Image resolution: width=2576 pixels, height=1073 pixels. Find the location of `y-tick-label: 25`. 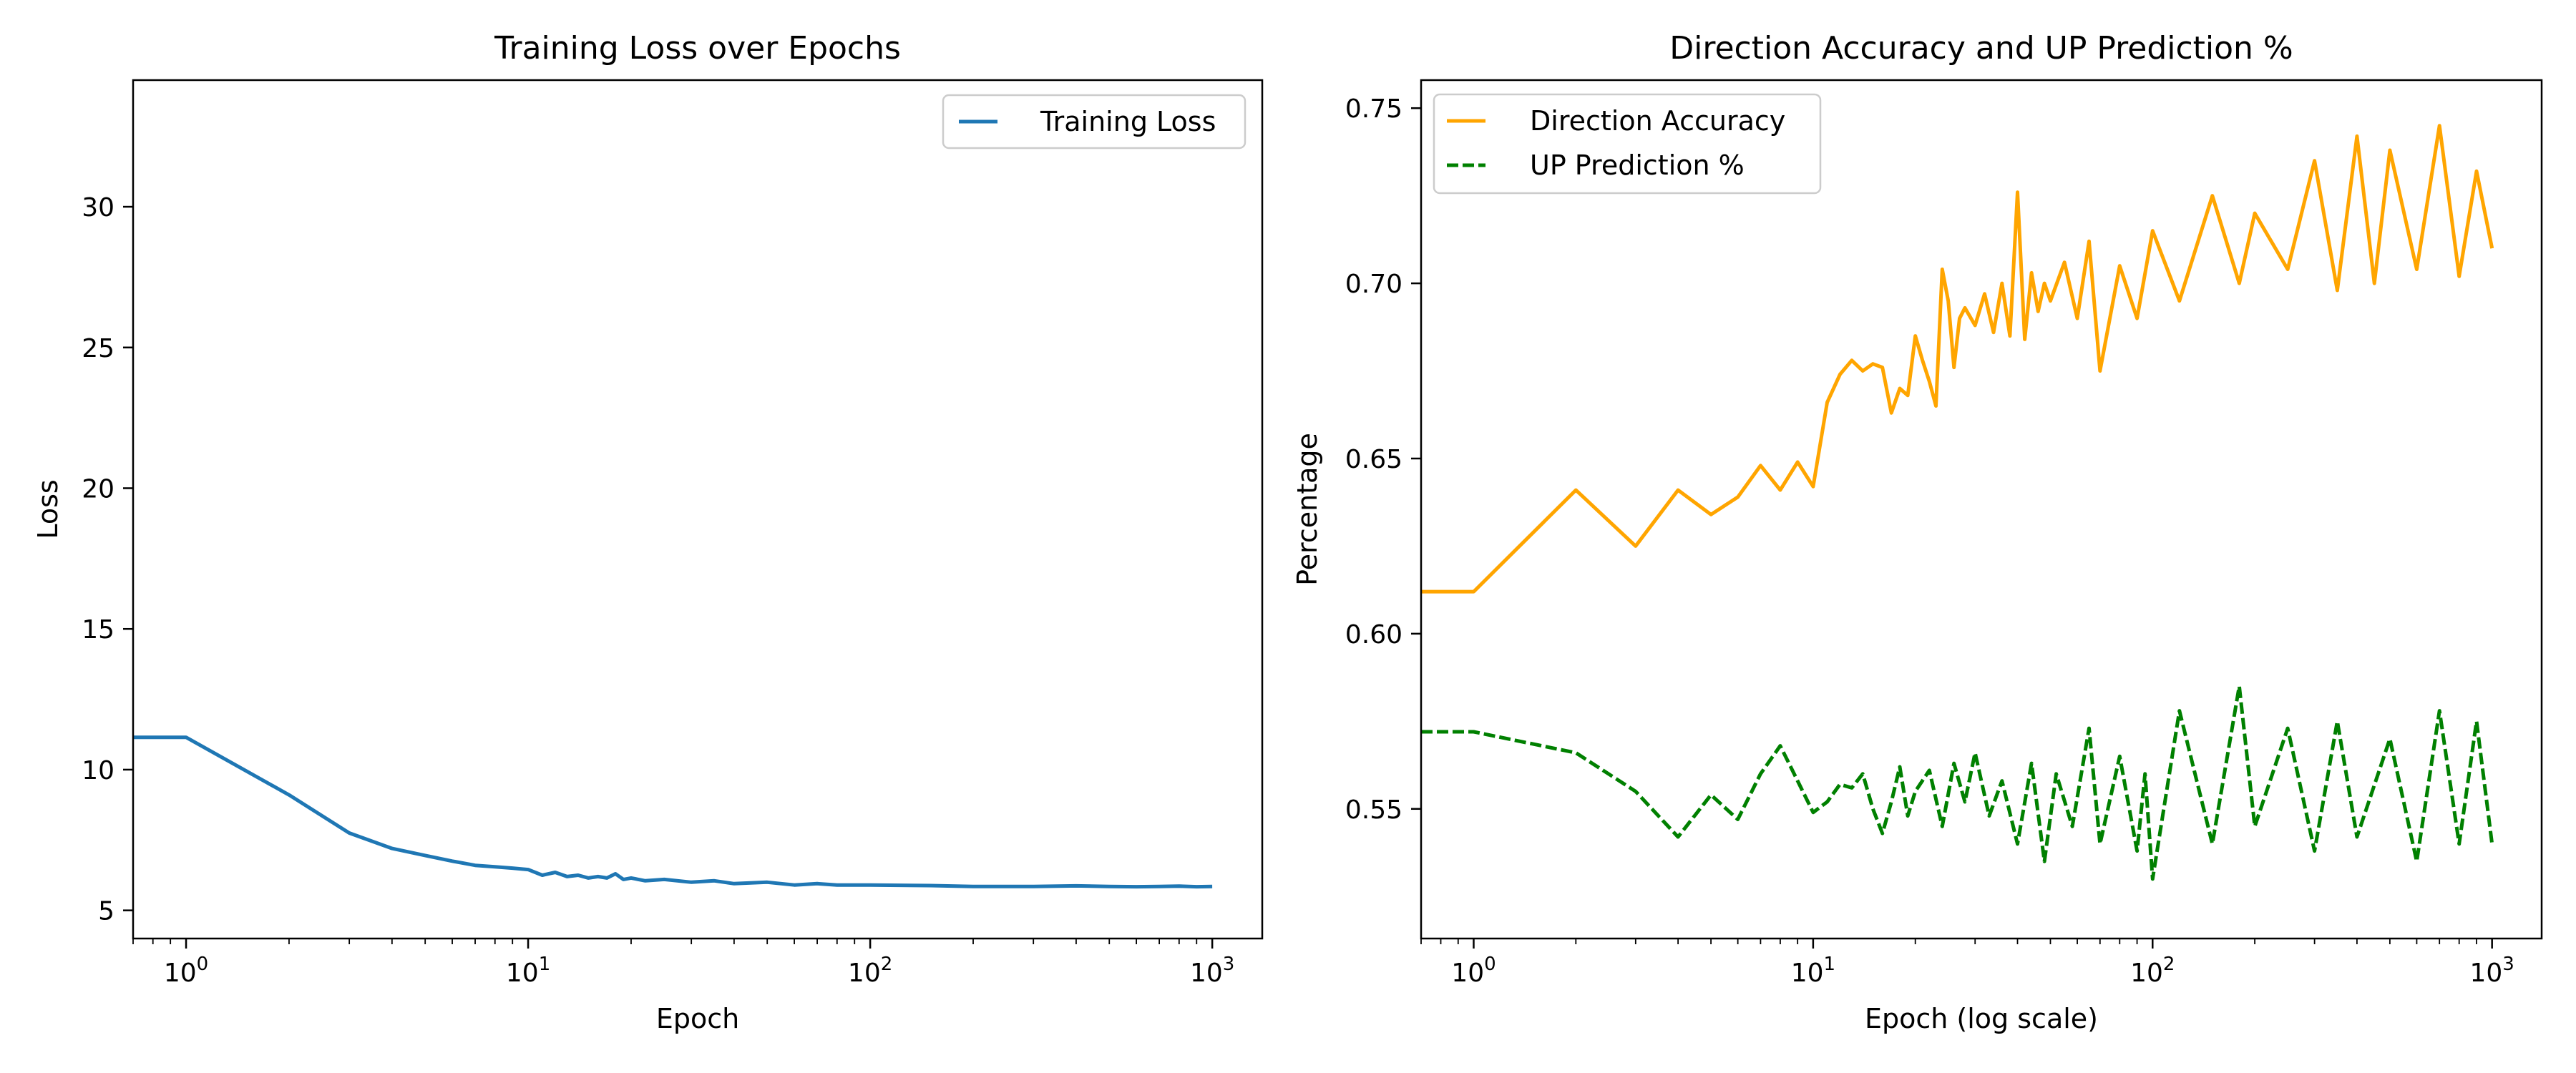

y-tick-label: 25 is located at coordinates (98, 348).